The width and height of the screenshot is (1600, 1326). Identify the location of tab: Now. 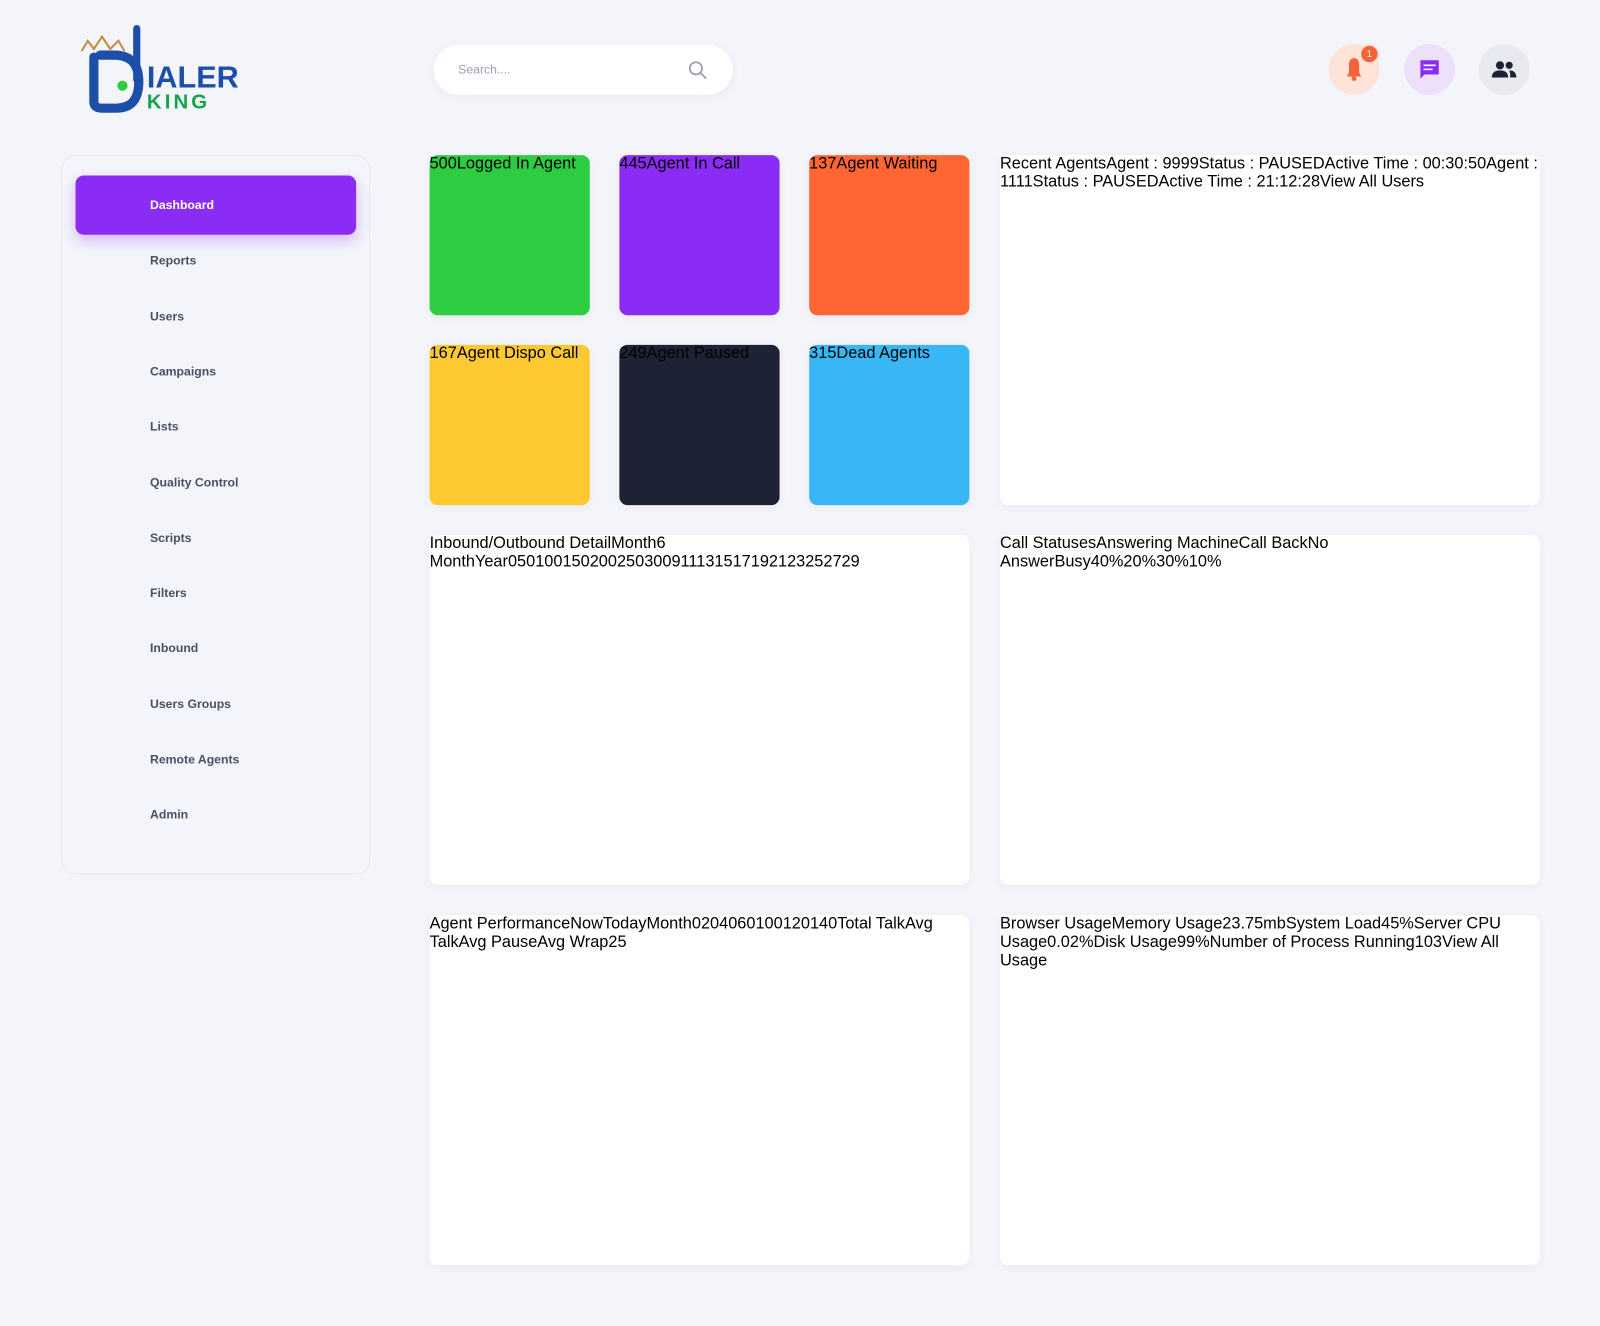
(586, 924).